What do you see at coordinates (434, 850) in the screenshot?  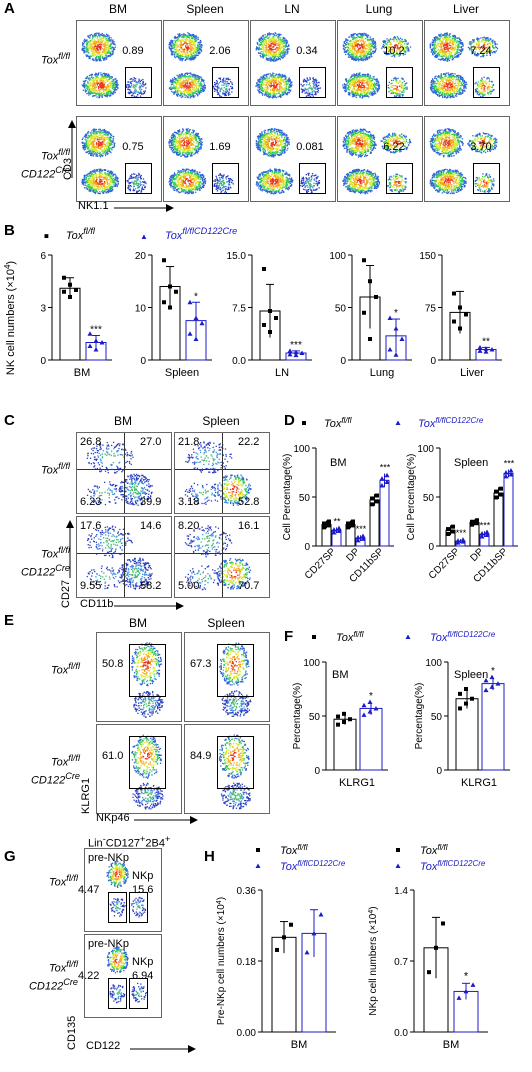 I see `h-legend-wt-1: Toxfl/fl` at bounding box center [434, 850].